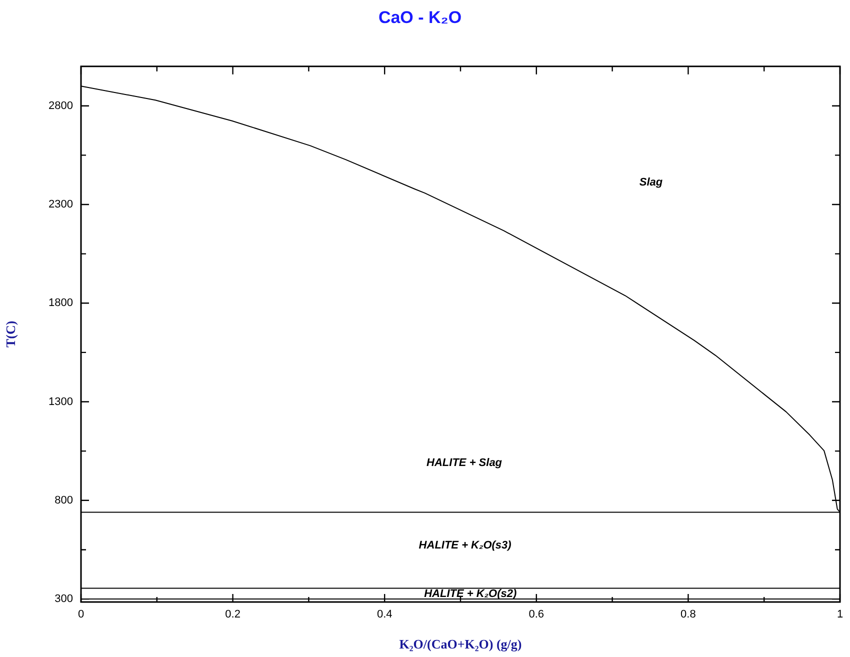 The width and height of the screenshot is (850, 657). What do you see at coordinates (465, 545) in the screenshot?
I see `annotation: HALITE + K₂O(s3)` at bounding box center [465, 545].